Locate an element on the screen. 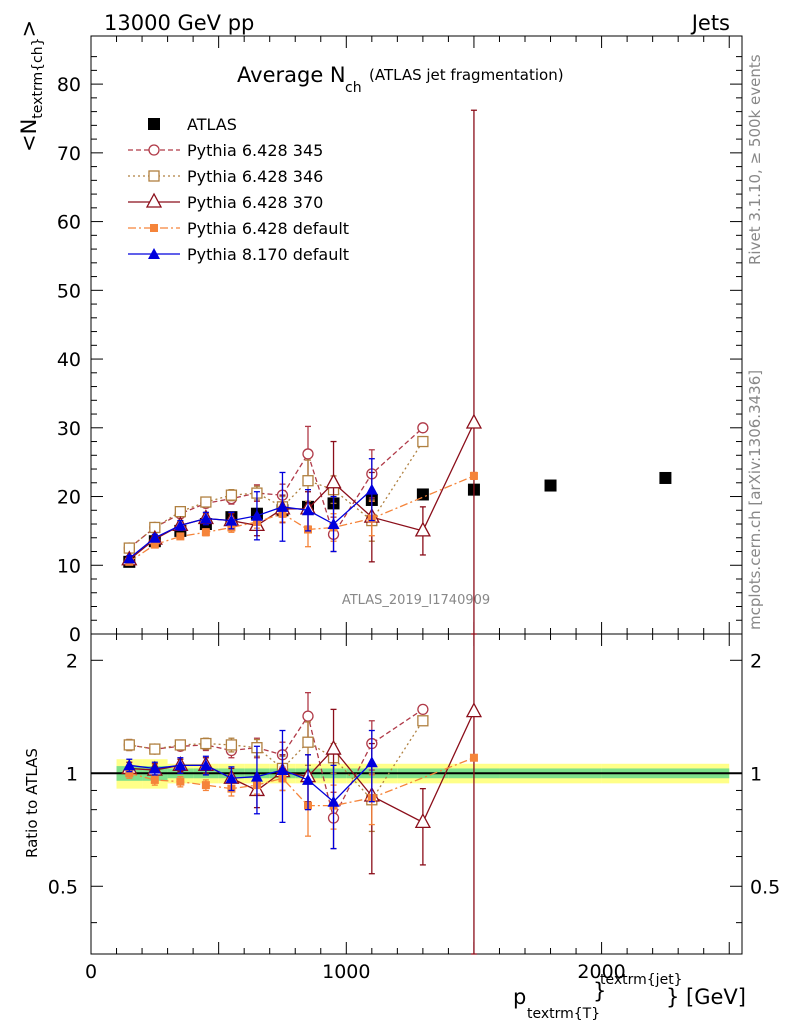 The image size is (786, 1024). ratio-uncertainty-band is located at coordinates (416, 774).